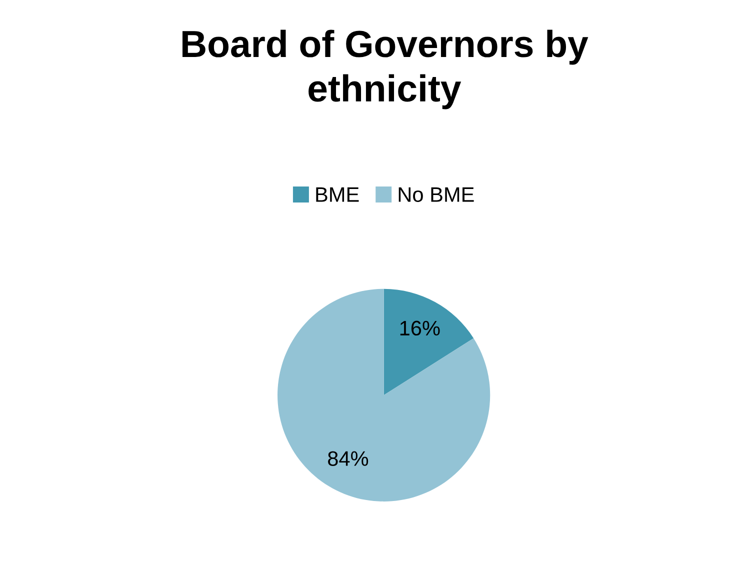  I want to click on data-label: 16%, so click(420, 328).